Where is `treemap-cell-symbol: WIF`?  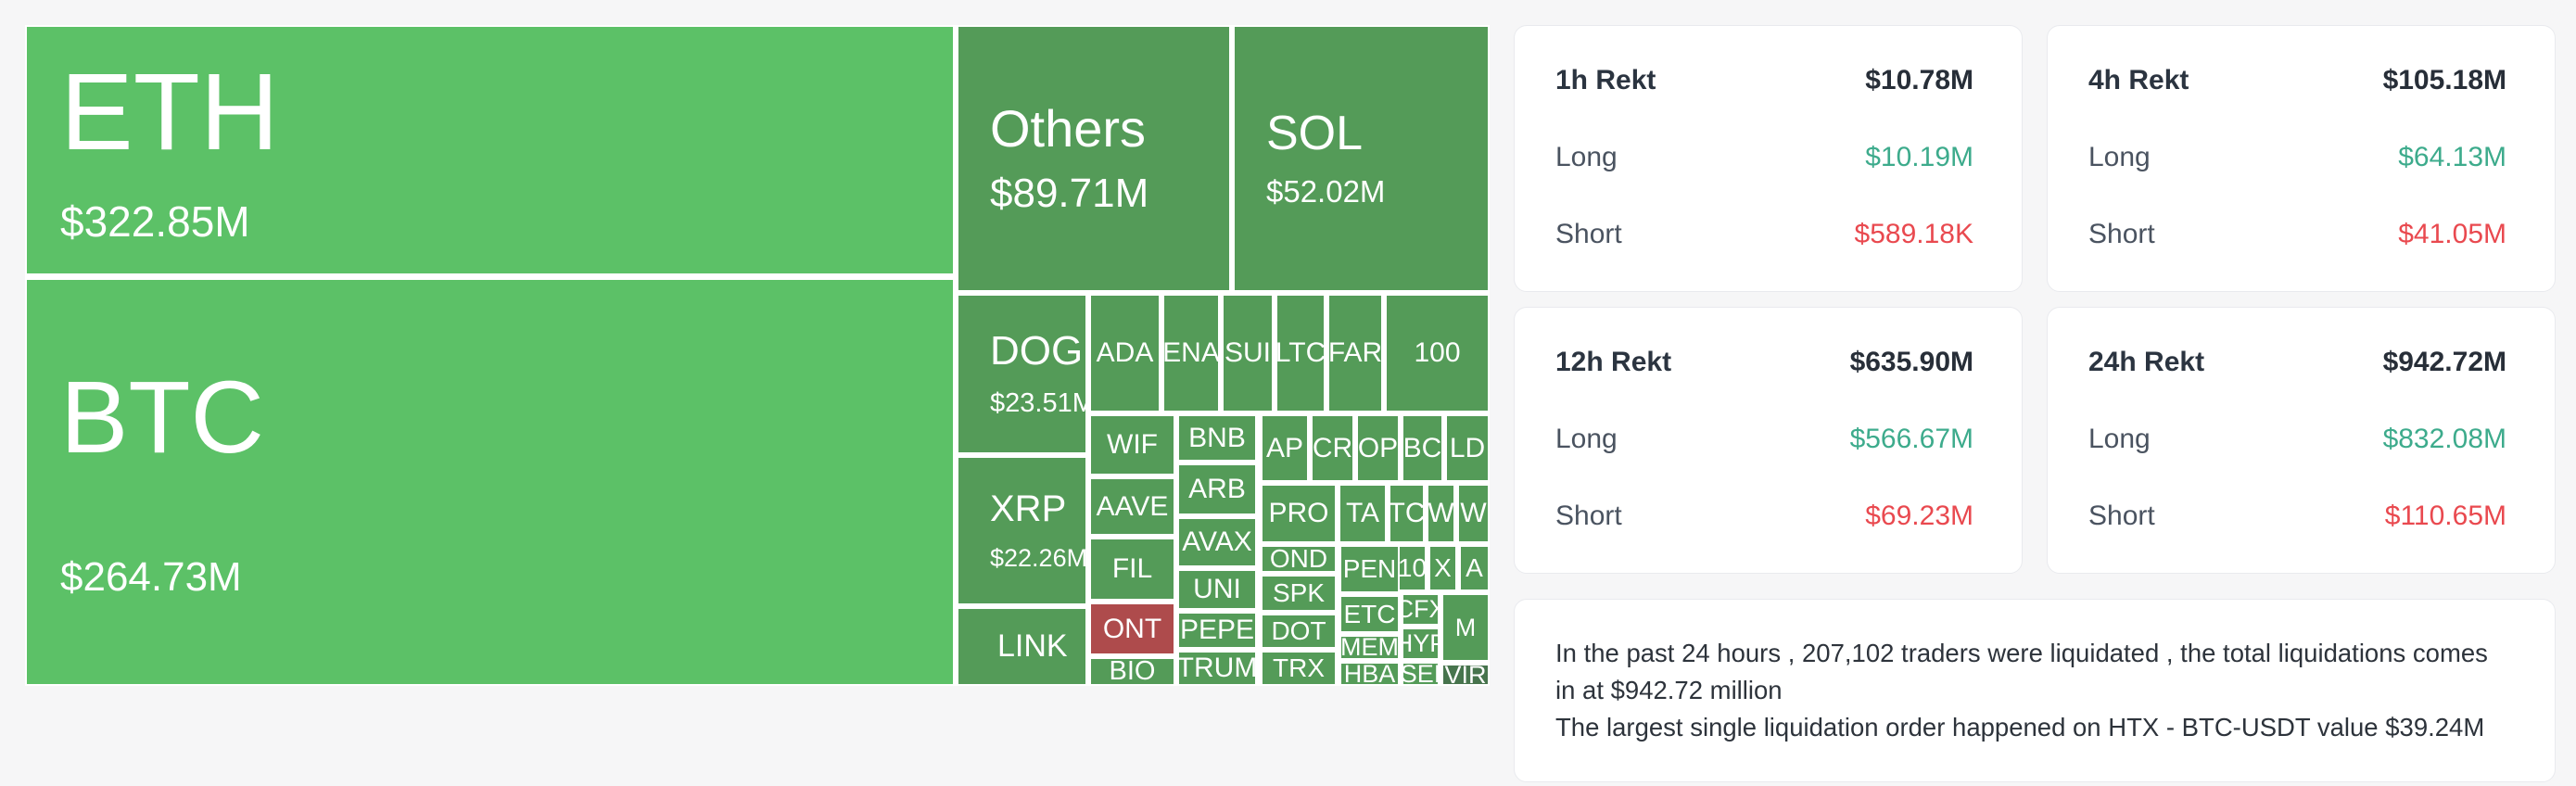 treemap-cell-symbol: WIF is located at coordinates (1132, 445).